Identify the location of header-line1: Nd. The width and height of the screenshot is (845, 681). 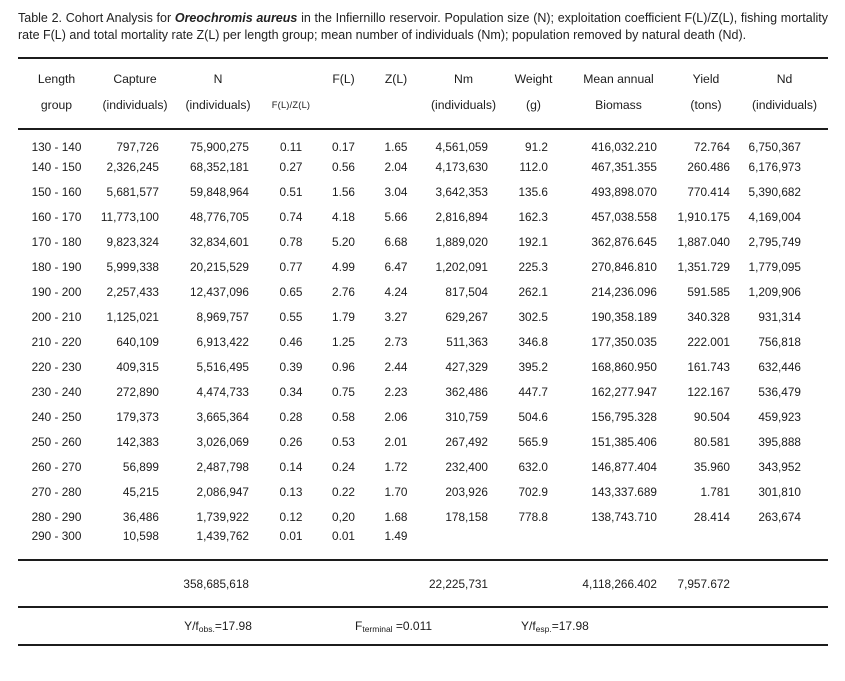
(784, 79).